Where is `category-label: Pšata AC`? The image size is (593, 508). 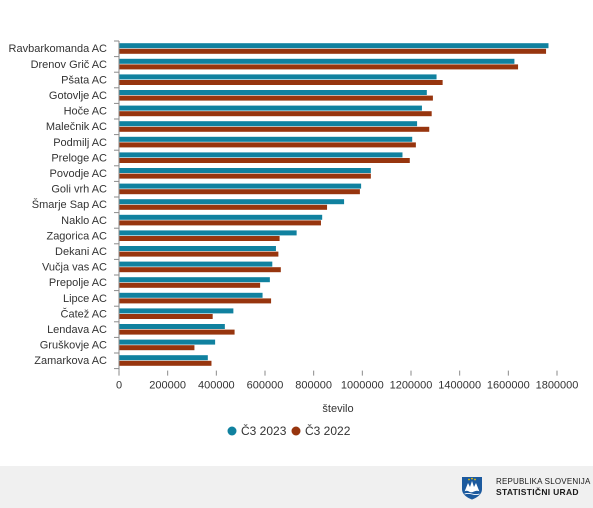 category-label: Pšata AC is located at coordinates (84, 80).